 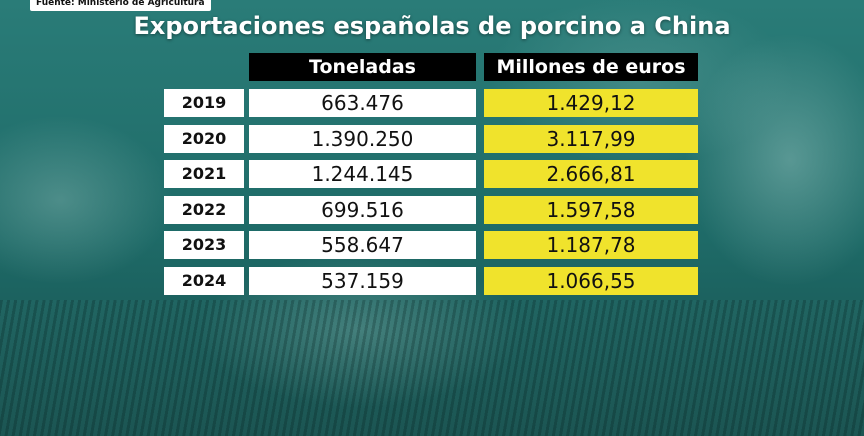 I want to click on cell-toneladas: 699.516, so click(x=362, y=210).